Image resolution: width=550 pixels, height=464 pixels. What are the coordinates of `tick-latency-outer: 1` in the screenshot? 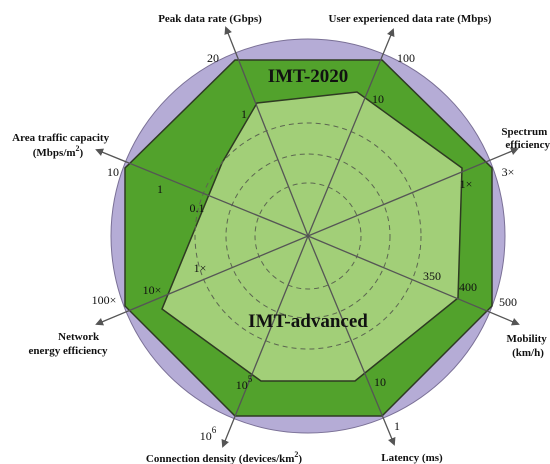 It's located at (397, 426).